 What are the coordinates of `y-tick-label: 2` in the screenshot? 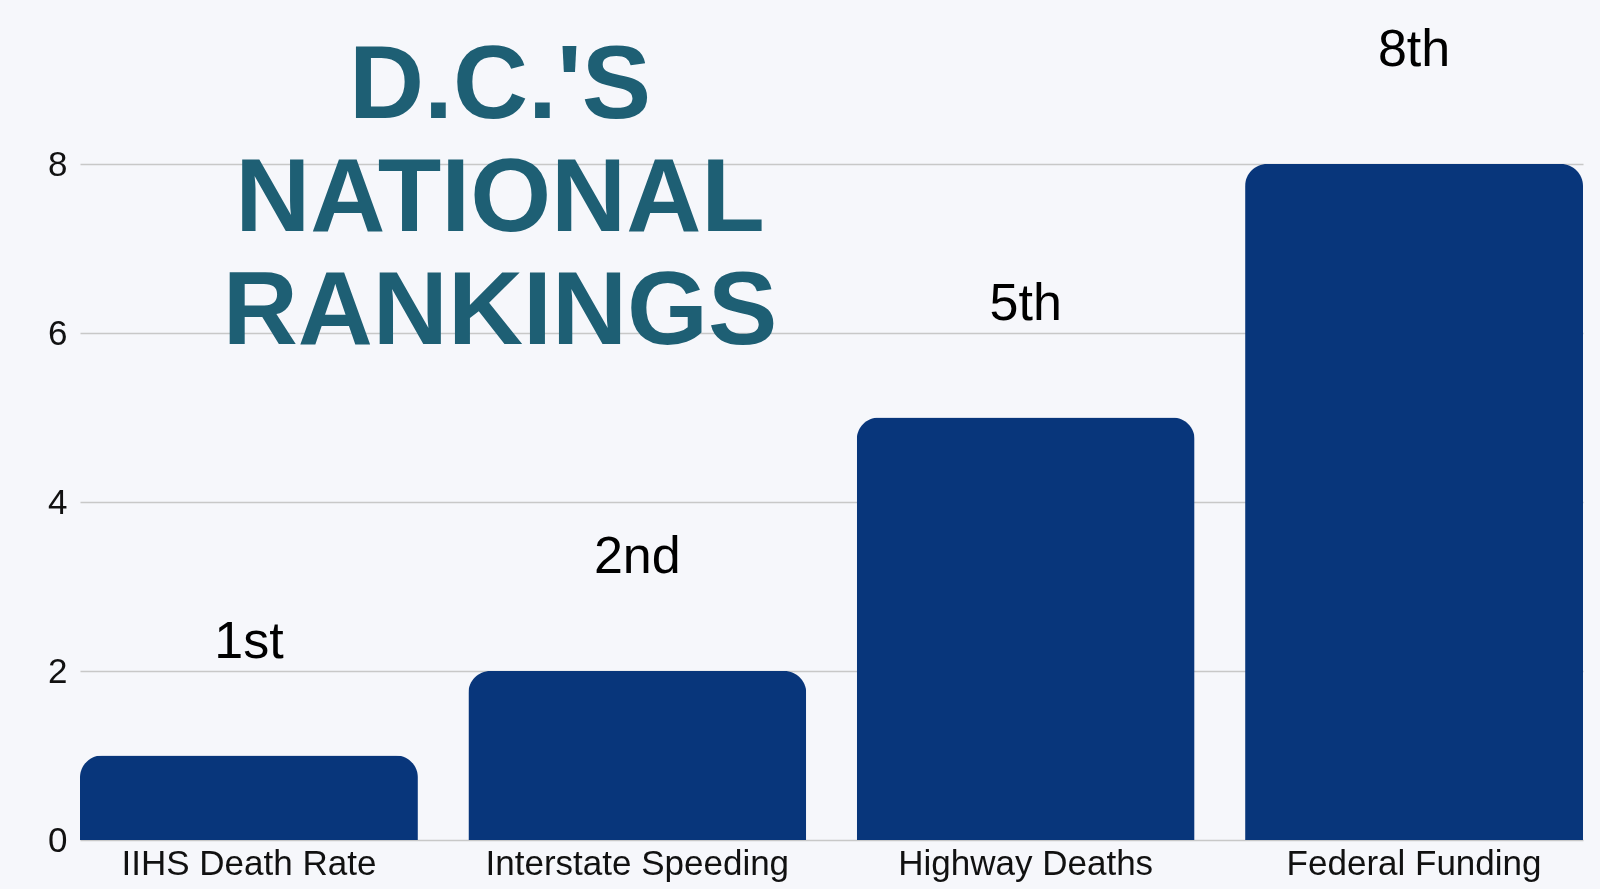 It's located at (58, 670).